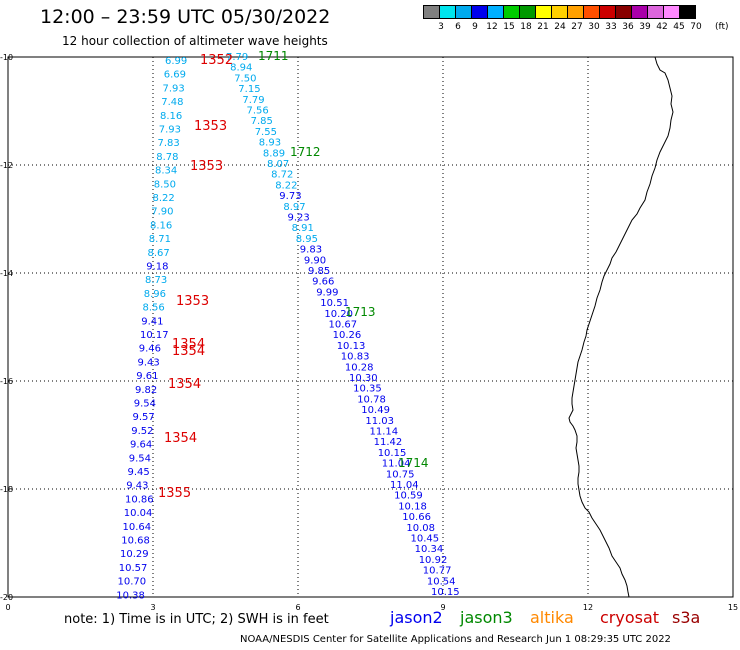 This screenshot has width=740, height=650. Describe the element at coordinates (152, 321) in the screenshot. I see `track-value-cryosat: 9.41` at that location.